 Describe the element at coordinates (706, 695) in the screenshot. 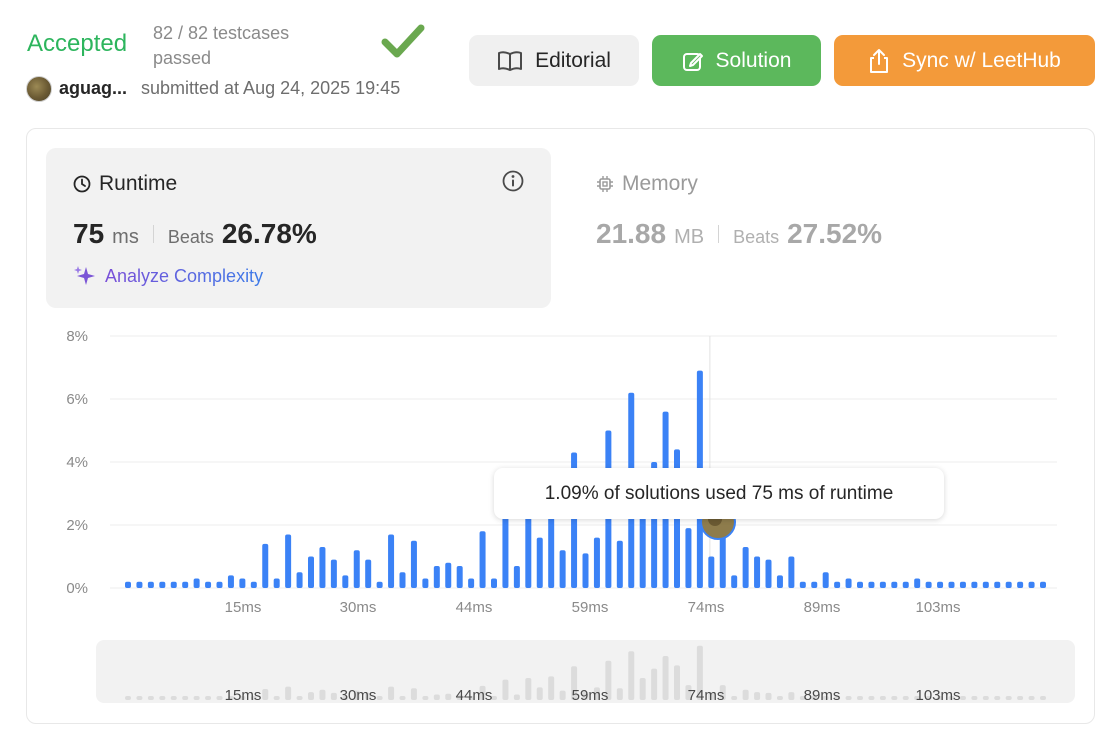

I see `mini-x-label: 74ms` at that location.